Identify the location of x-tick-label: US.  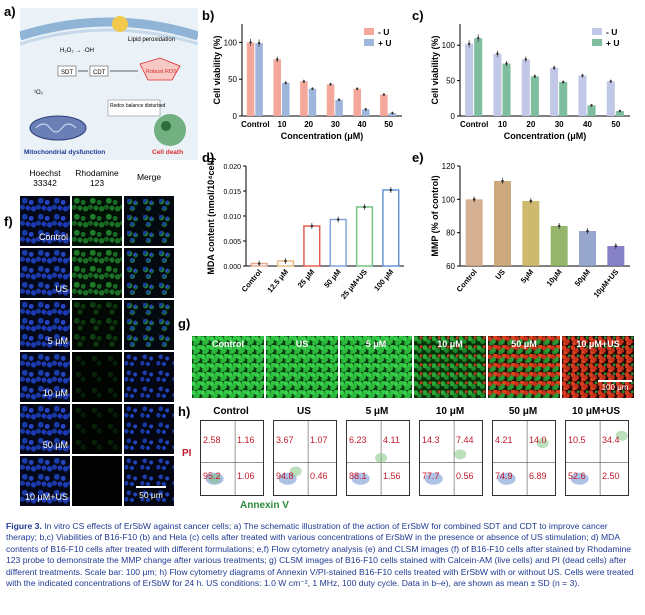
(500, 275).